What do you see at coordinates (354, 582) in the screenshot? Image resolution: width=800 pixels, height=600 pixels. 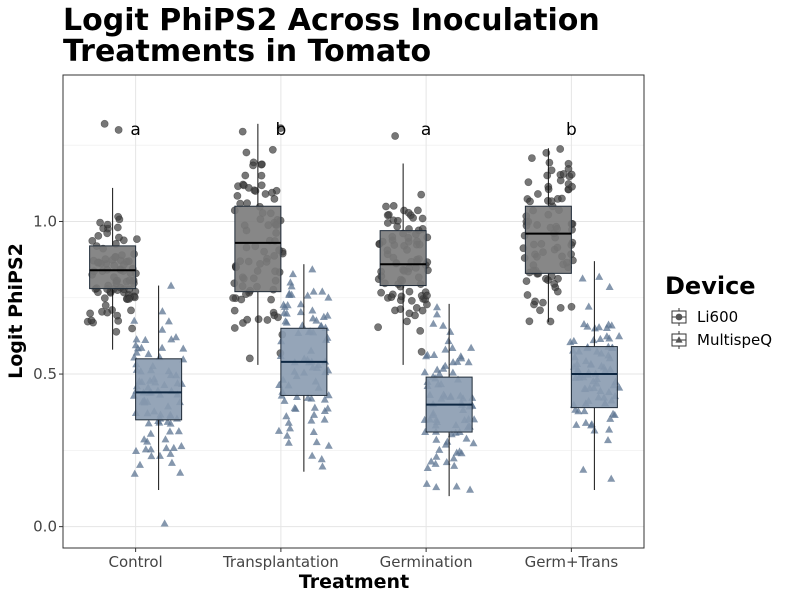 I see `x-axis-title: Treatment` at bounding box center [354, 582].